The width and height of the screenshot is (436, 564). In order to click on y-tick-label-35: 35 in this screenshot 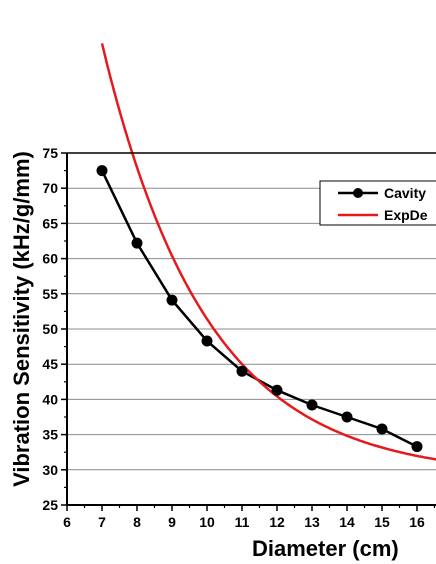, I will do `click(50, 435)`.